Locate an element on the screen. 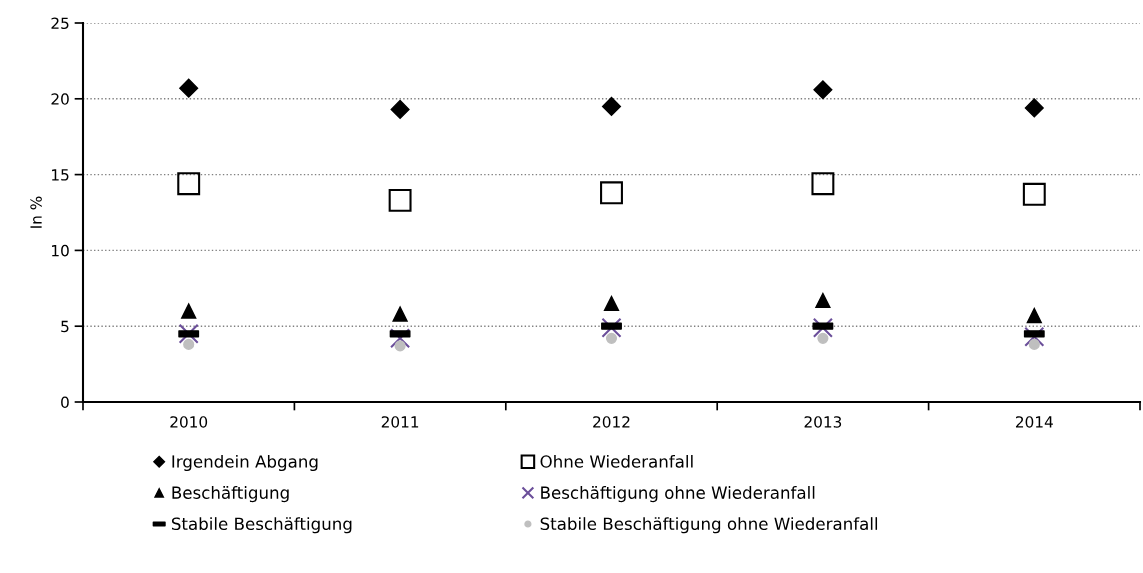 This screenshot has width=1143, height=573. legend-label: Stabile Beschäftigung ohne Wiederanfall is located at coordinates (709, 525).